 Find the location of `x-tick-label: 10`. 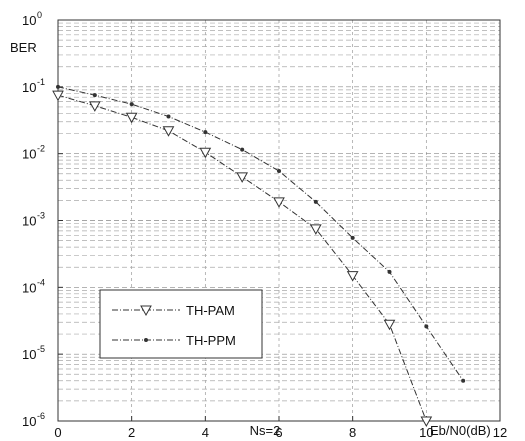

x-tick-label: 10 is located at coordinates (426, 432).